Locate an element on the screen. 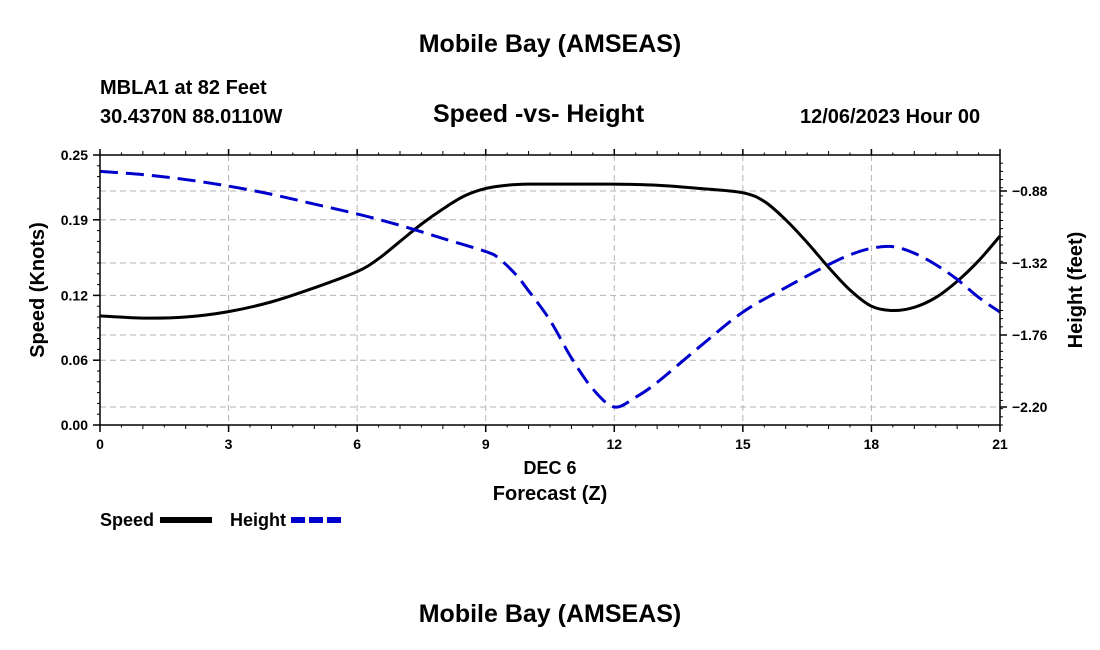 The image size is (1100, 650). y-right-tick-label: −1.76 is located at coordinates (1030, 335).